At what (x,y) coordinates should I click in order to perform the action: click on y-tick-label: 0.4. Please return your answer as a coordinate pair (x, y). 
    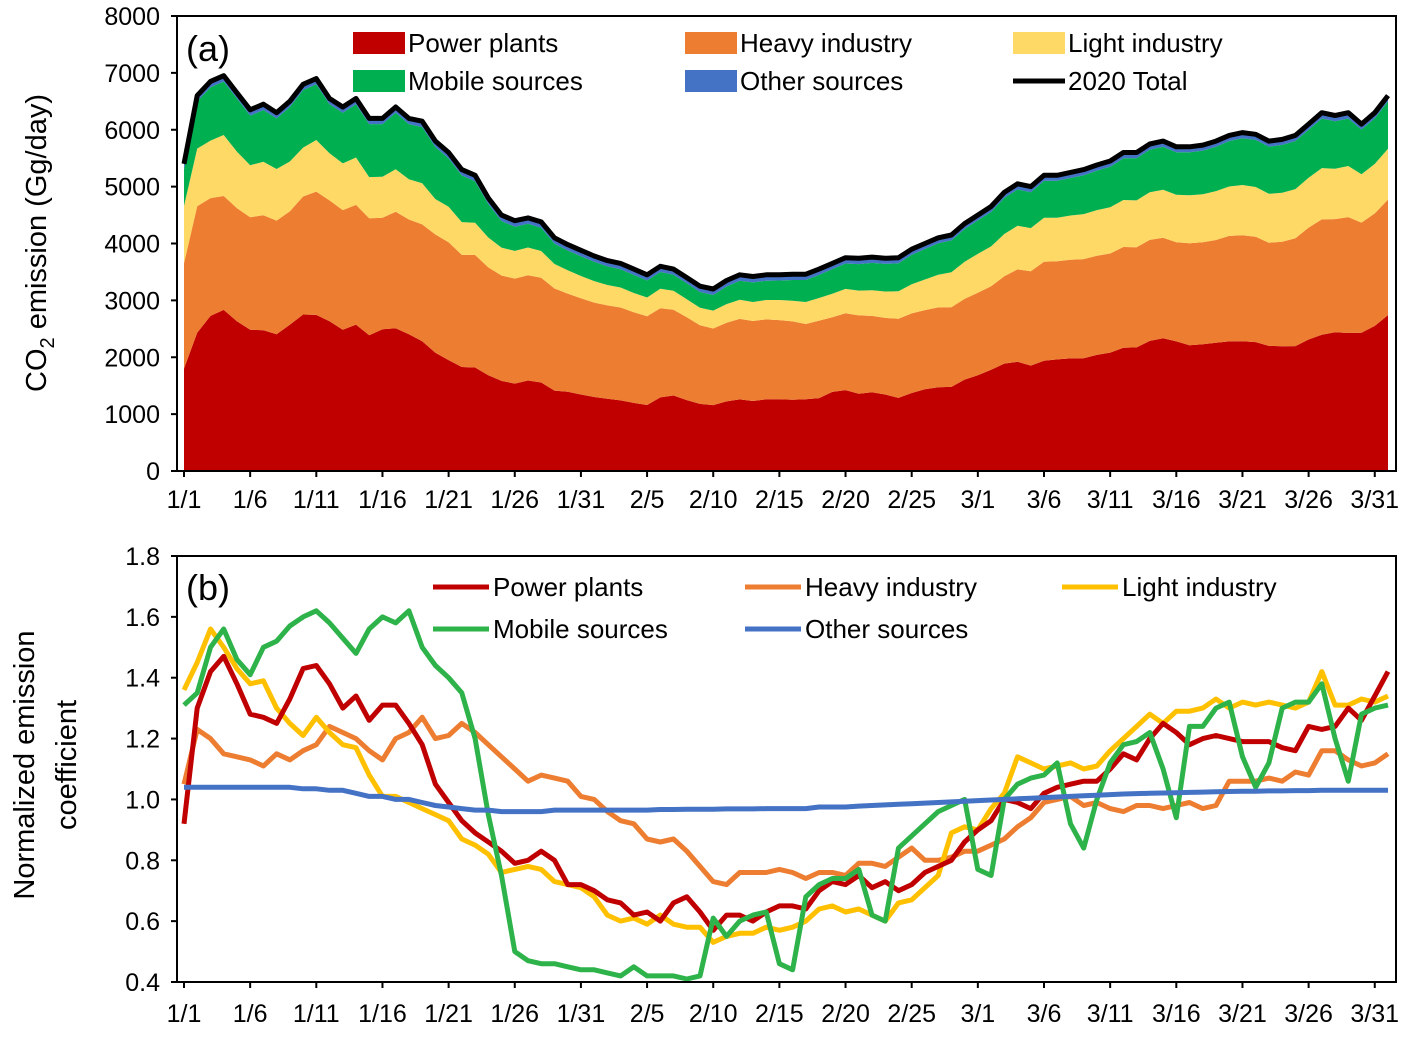
    Looking at the image, I should click on (142, 983).